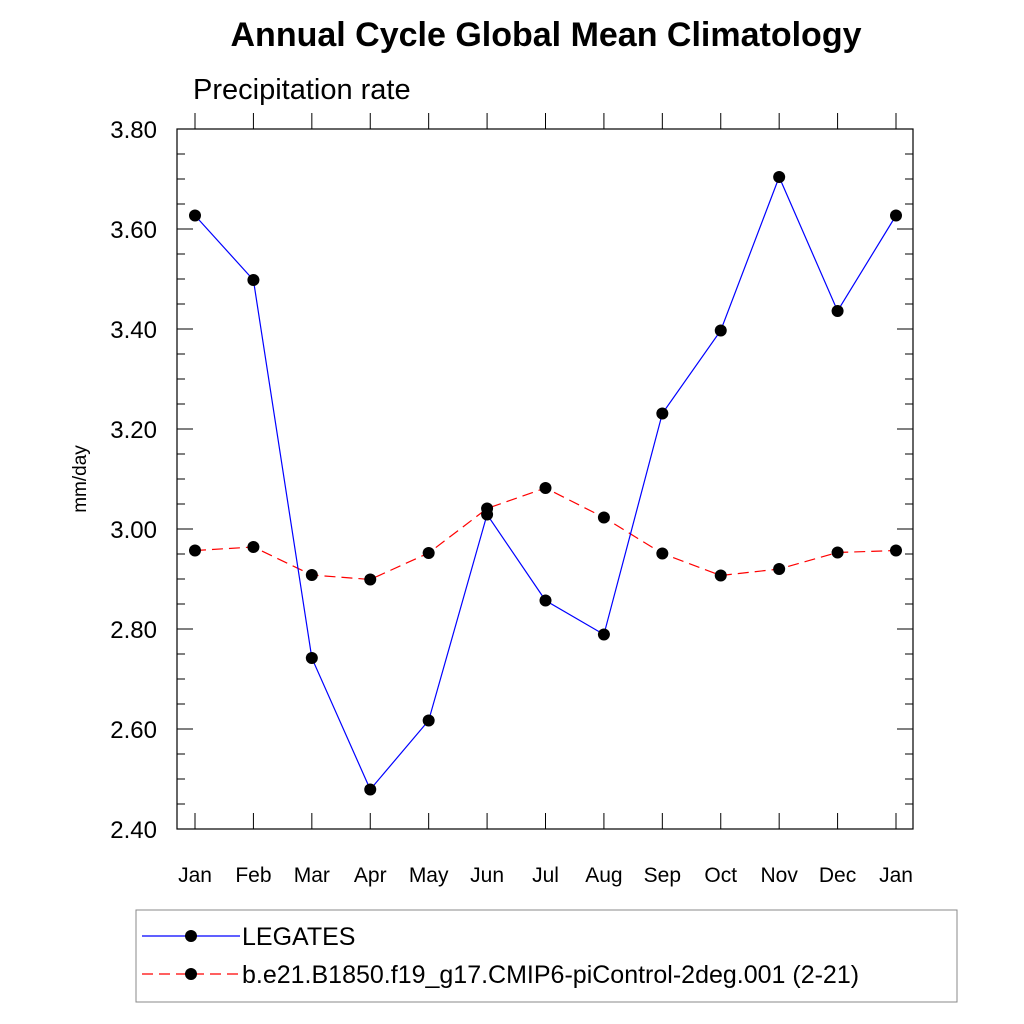 This screenshot has height=1024, width=1024. What do you see at coordinates (298, 937) in the screenshot?
I see `legend-label: LEGATES` at bounding box center [298, 937].